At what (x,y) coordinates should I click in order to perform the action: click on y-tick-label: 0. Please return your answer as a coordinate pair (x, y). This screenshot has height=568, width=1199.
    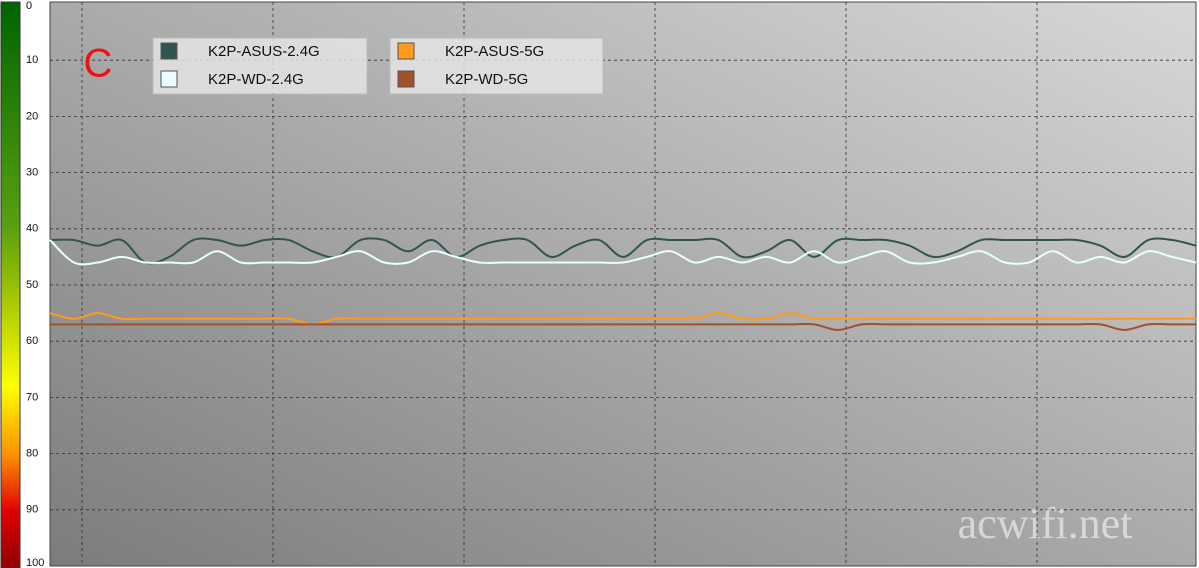
    Looking at the image, I should click on (29, 6).